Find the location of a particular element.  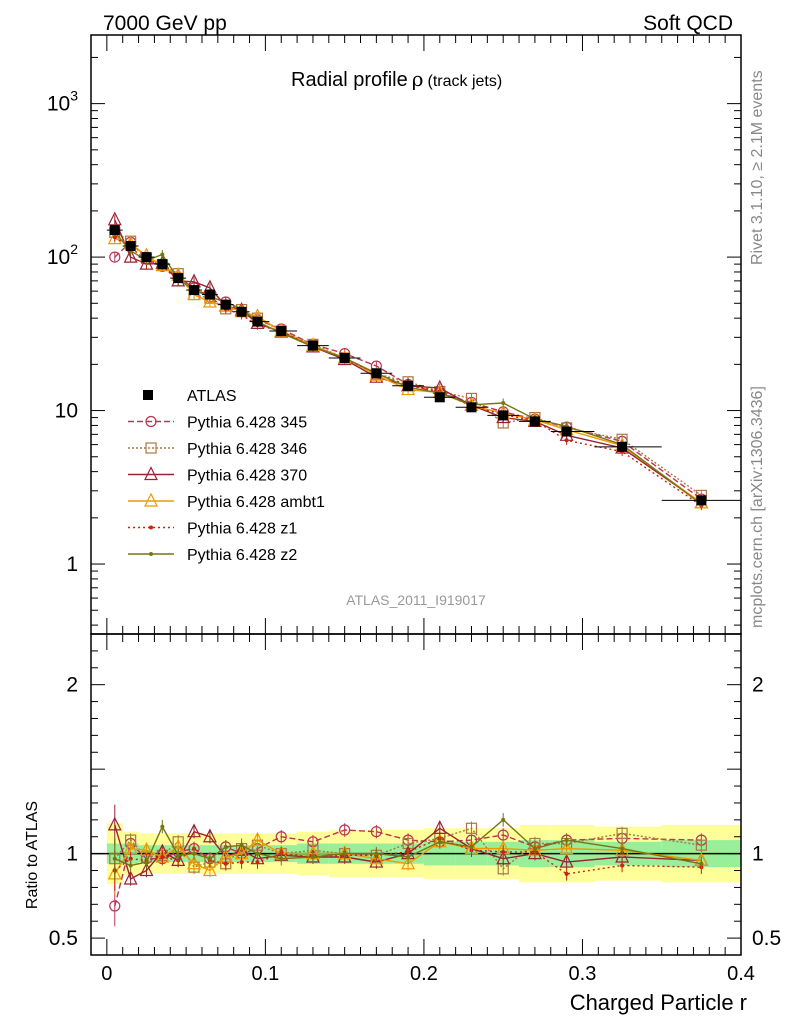

ratio-y-axis-label: Ratio to ATLAS is located at coordinates (32, 855).